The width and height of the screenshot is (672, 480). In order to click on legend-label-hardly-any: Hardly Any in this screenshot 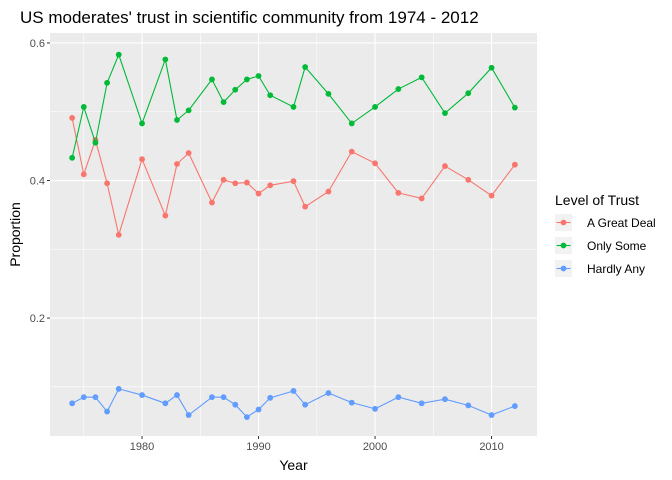, I will do `click(616, 269)`.